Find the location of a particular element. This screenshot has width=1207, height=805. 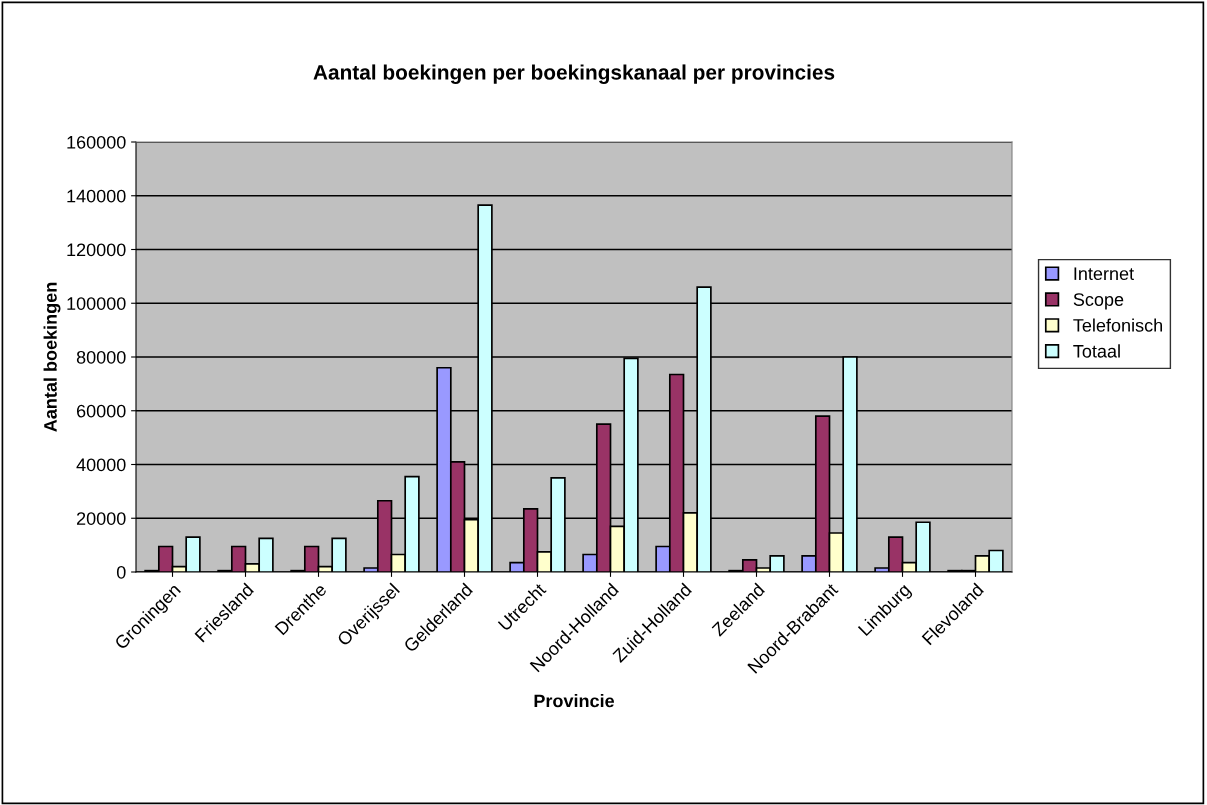

legend-label: Scope is located at coordinates (1098, 301).